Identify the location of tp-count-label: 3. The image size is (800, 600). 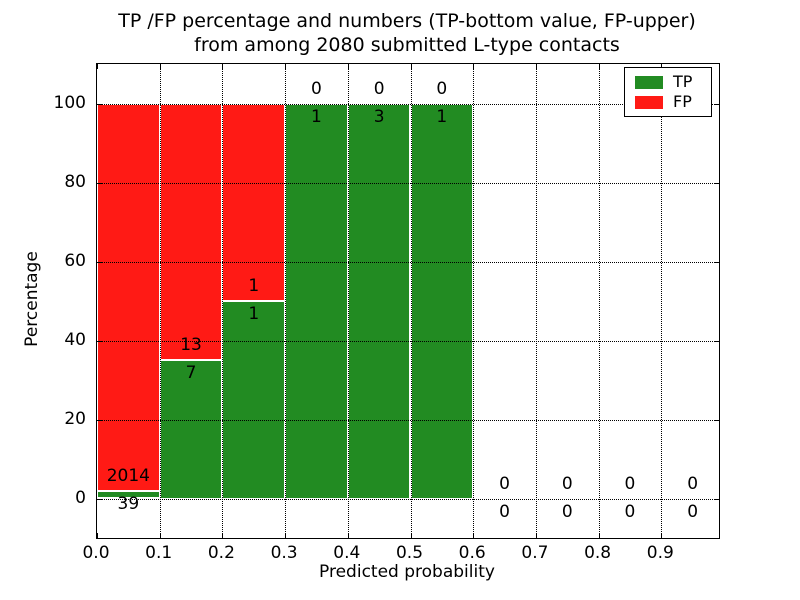
(379, 116).